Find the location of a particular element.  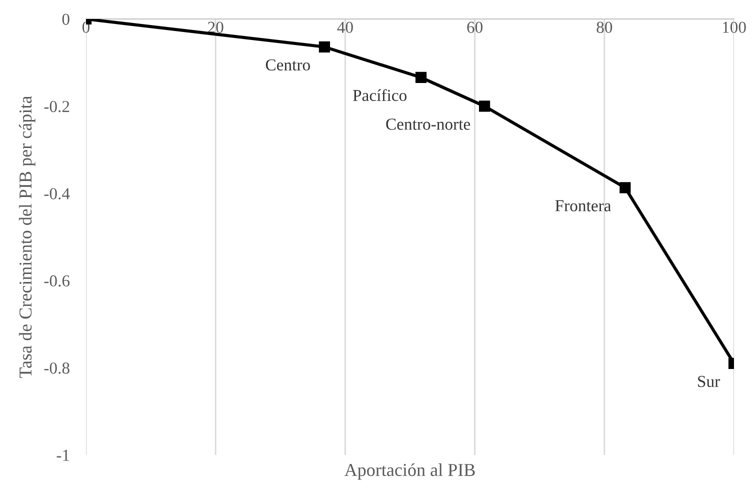

x-axis-title: Aportación al PIB is located at coordinates (409, 471).